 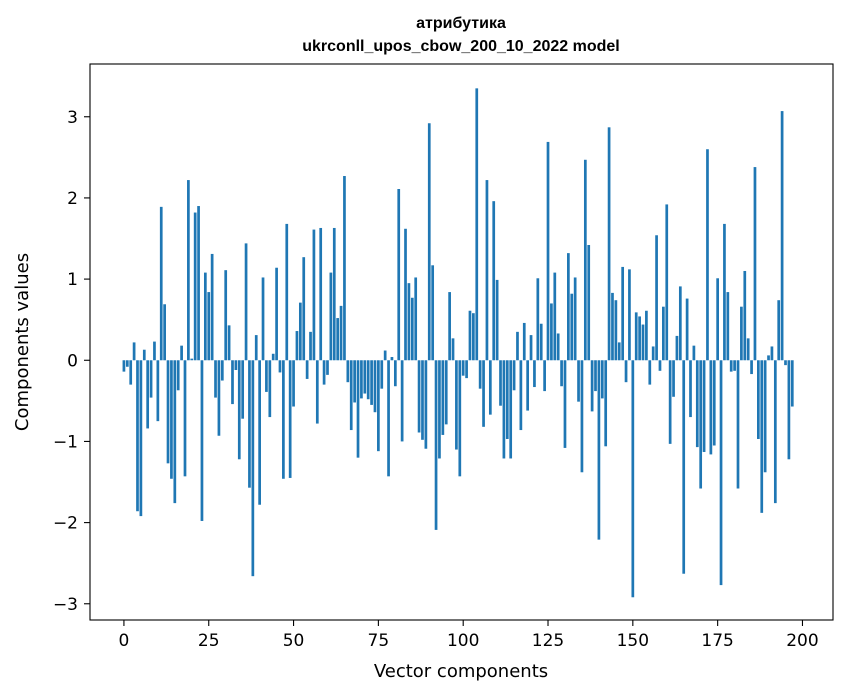 I want to click on y-tick-label: 2, so click(x=72, y=199).